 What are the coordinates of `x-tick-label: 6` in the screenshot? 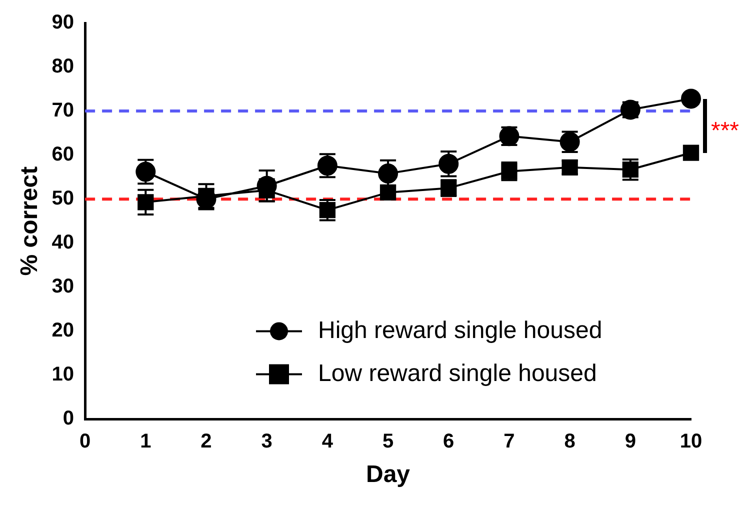 It's located at (448, 441).